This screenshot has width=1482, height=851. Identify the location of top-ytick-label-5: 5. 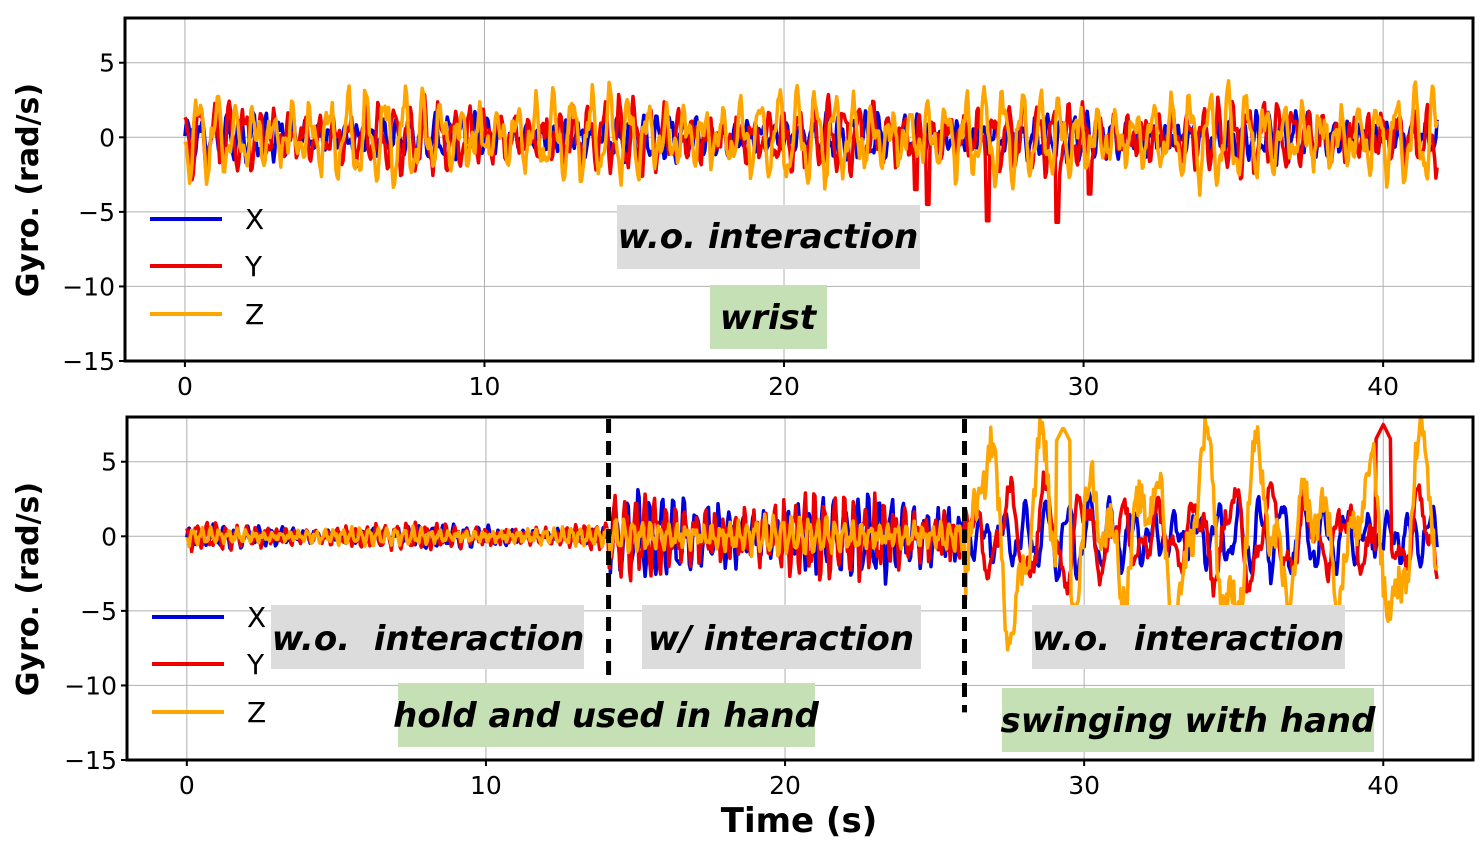
(107, 63).